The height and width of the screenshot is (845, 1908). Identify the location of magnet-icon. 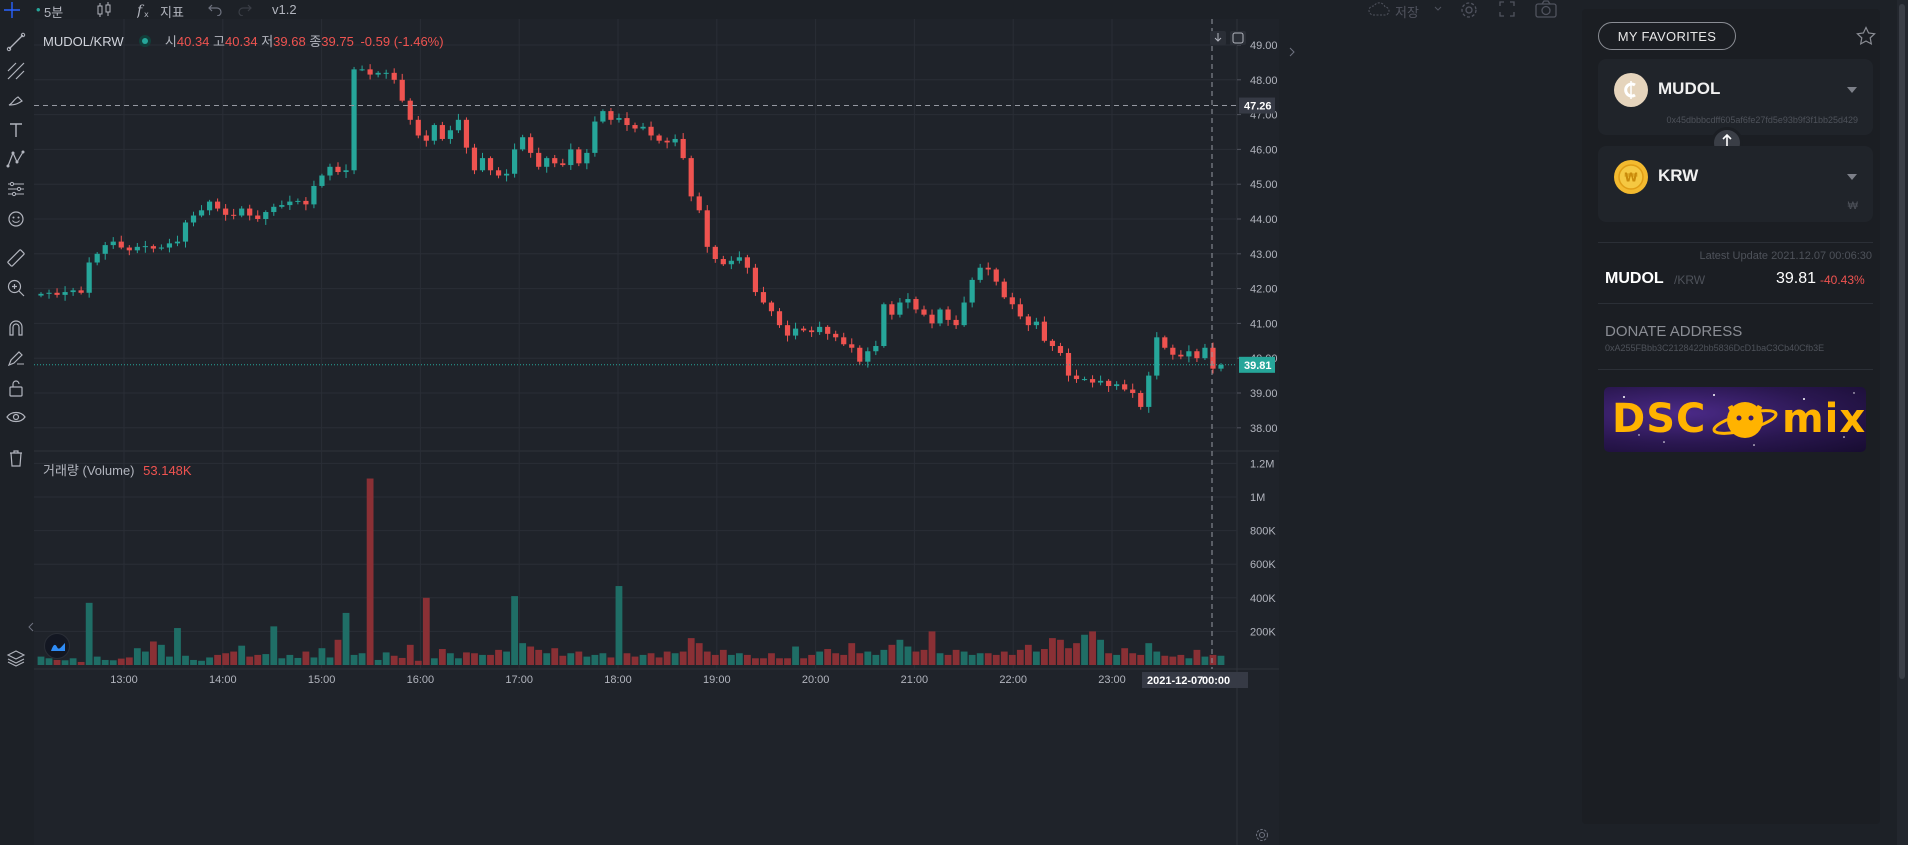
(16, 328).